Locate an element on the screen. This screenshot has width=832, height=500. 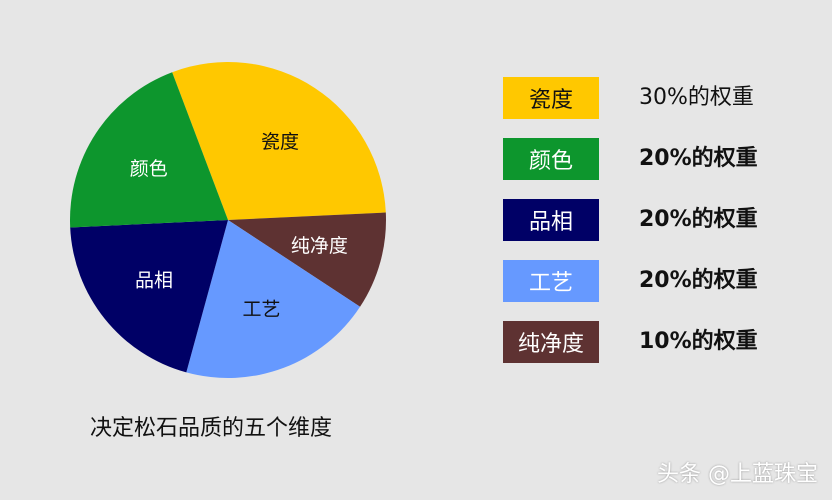
legend-row-color: 颜色 20%的权重 is located at coordinates (667, 159).